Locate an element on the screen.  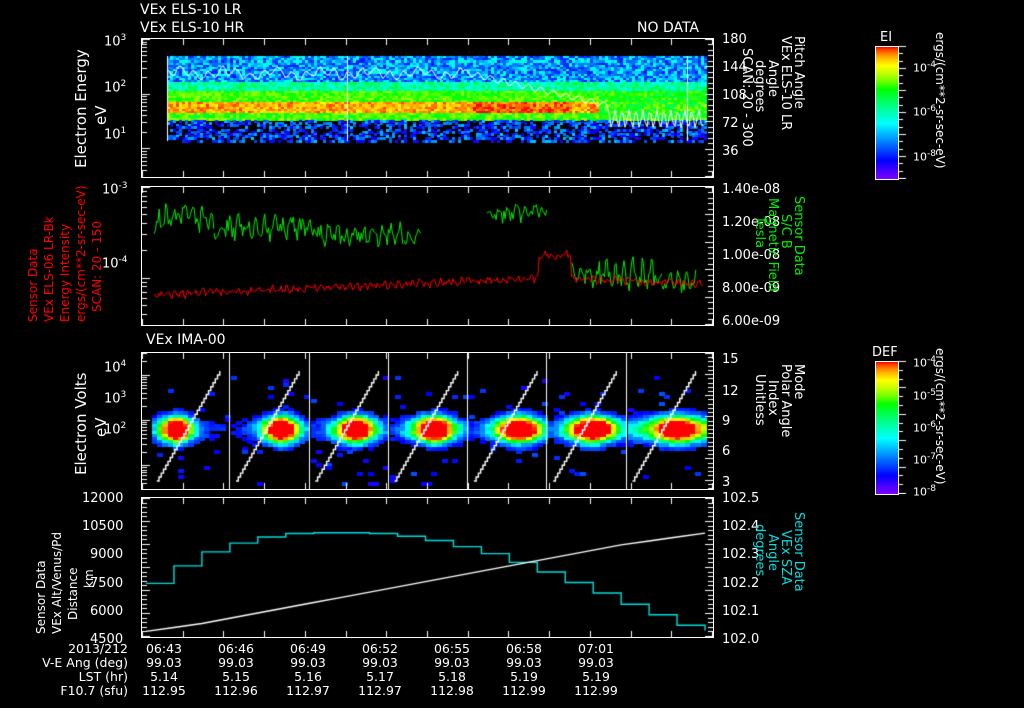
panel1-ytick-1: 10¹ is located at coordinates (115, 134).